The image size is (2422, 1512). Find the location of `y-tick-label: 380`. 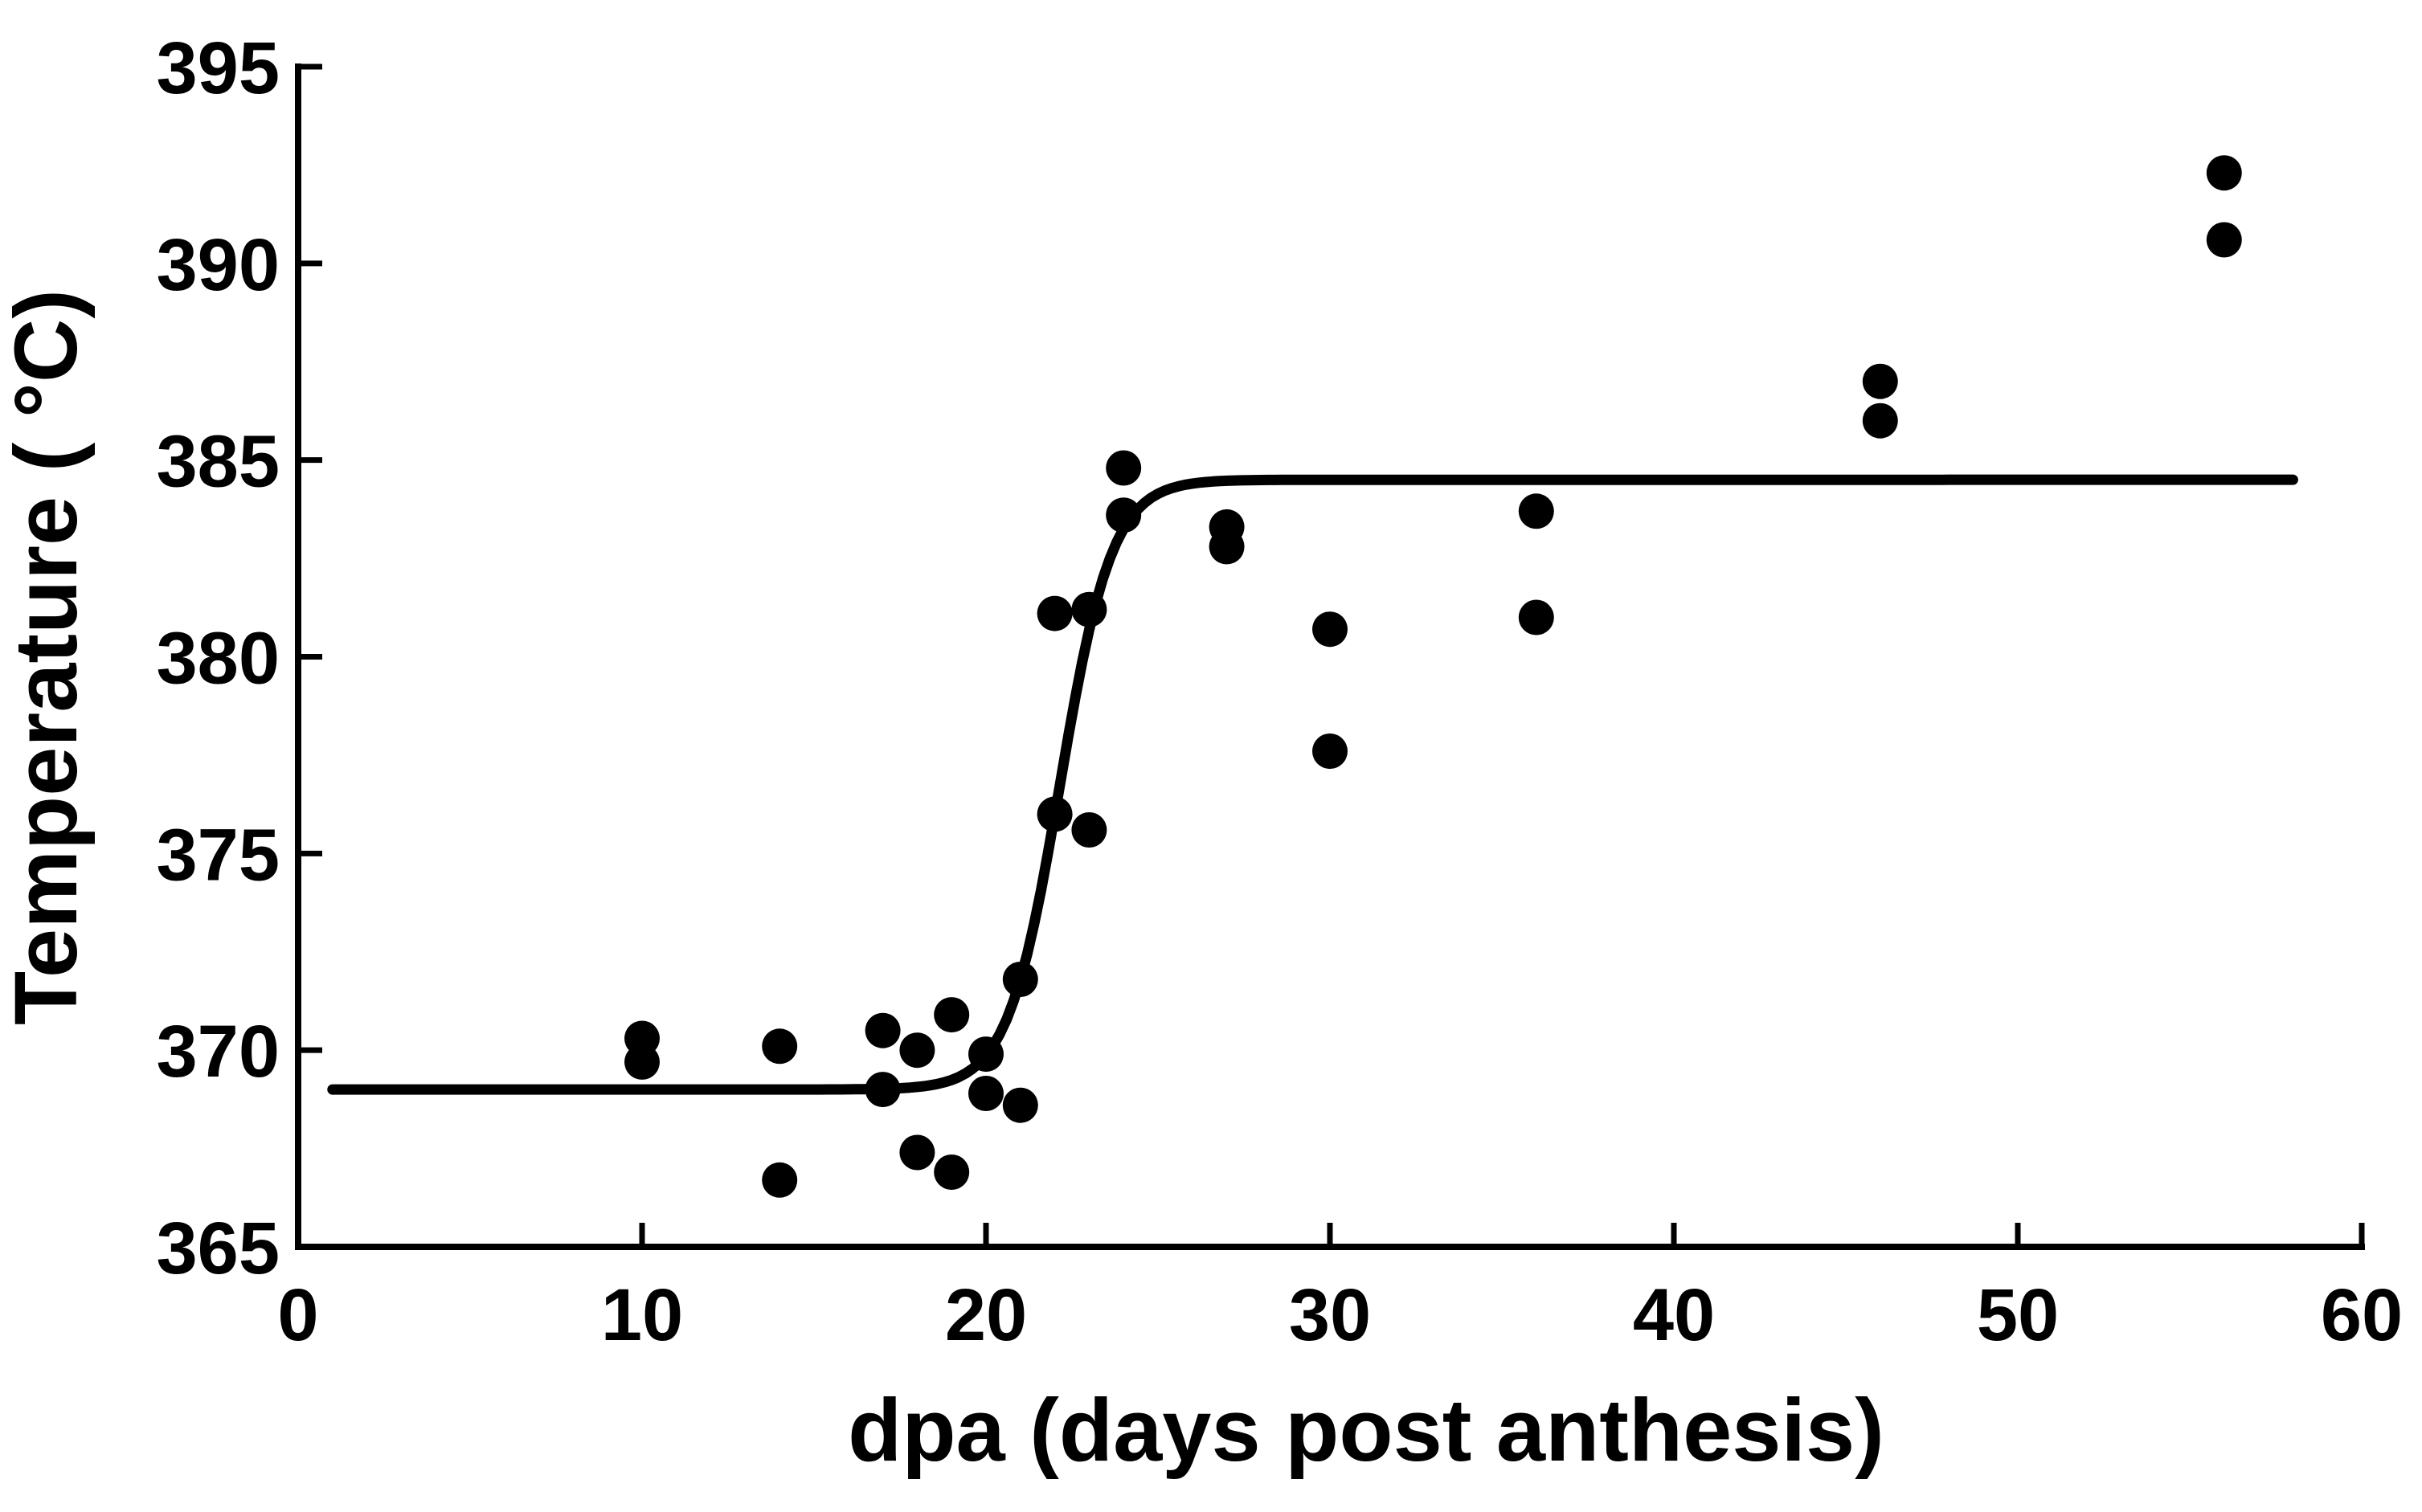

y-tick-label: 380 is located at coordinates (218, 659).